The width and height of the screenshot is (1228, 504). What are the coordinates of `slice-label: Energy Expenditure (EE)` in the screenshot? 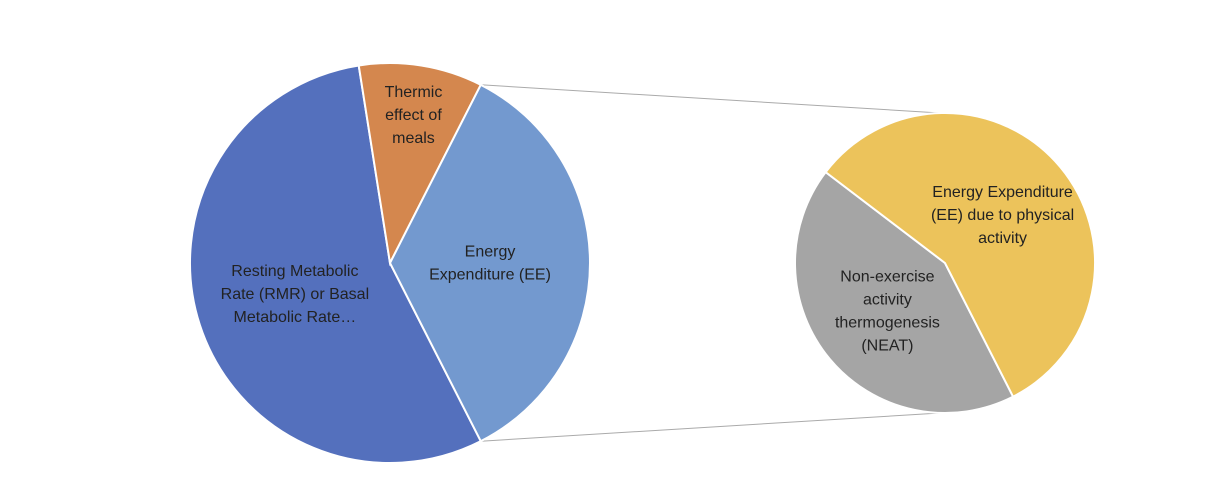 It's located at (490, 264).